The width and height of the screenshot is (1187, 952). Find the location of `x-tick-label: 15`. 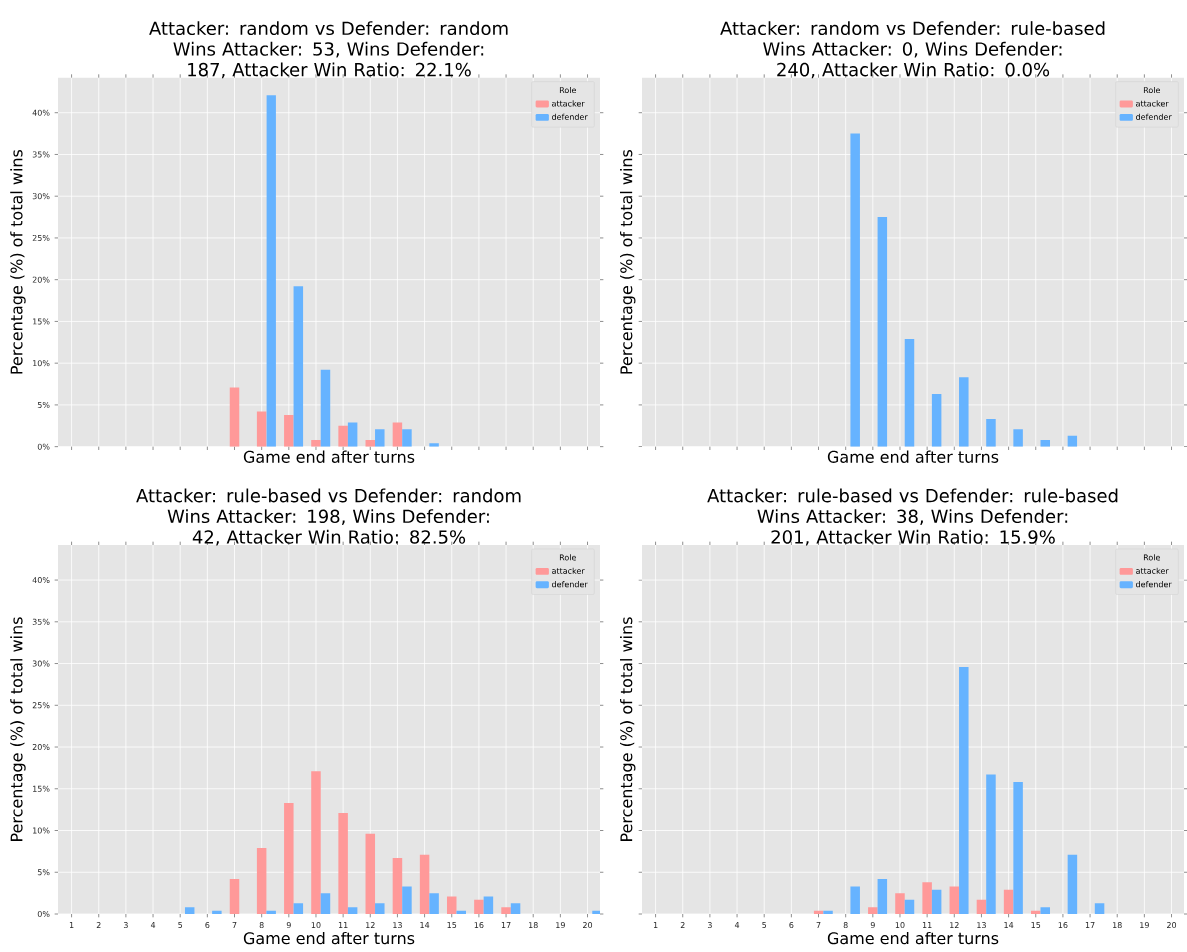

x-tick-label: 15 is located at coordinates (452, 925).